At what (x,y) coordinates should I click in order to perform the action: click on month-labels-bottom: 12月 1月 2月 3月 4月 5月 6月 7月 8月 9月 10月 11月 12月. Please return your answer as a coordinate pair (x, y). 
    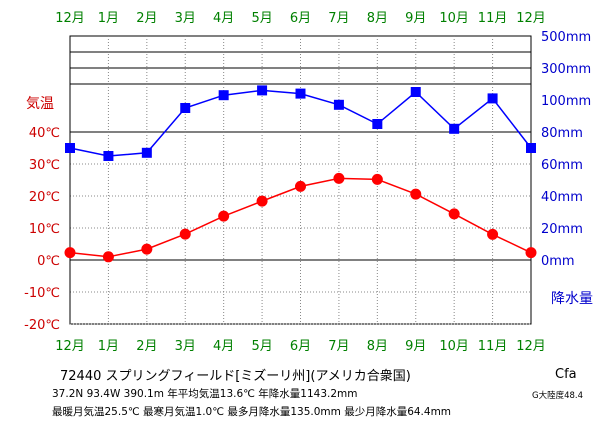
    Looking at the image, I should click on (300, 346).